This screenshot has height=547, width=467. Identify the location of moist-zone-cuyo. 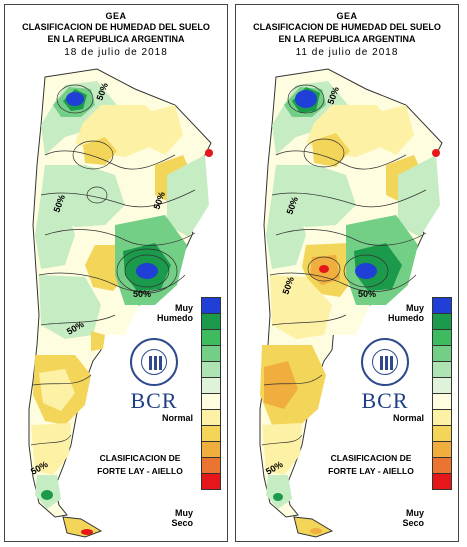
(70, 307).